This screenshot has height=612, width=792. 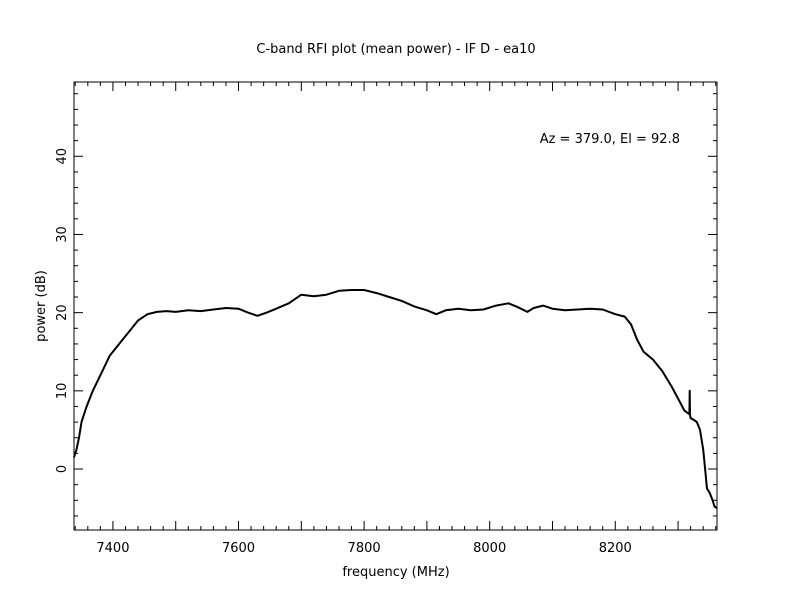 What do you see at coordinates (62, 469) in the screenshot?
I see `y-tick-label: 0` at bounding box center [62, 469].